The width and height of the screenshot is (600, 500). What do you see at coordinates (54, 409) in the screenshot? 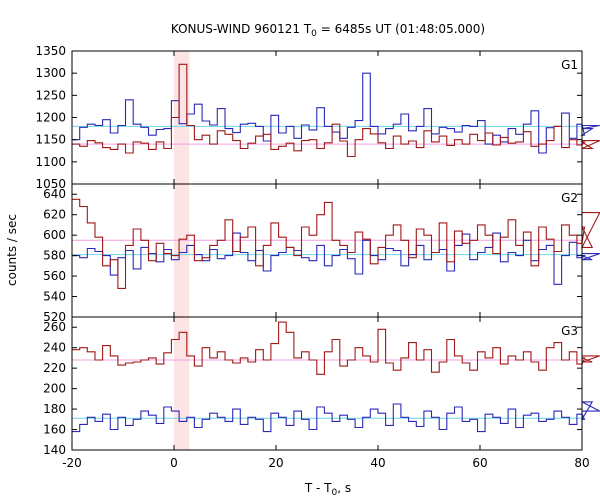
I see `y-tick-label: 180` at bounding box center [54, 409].